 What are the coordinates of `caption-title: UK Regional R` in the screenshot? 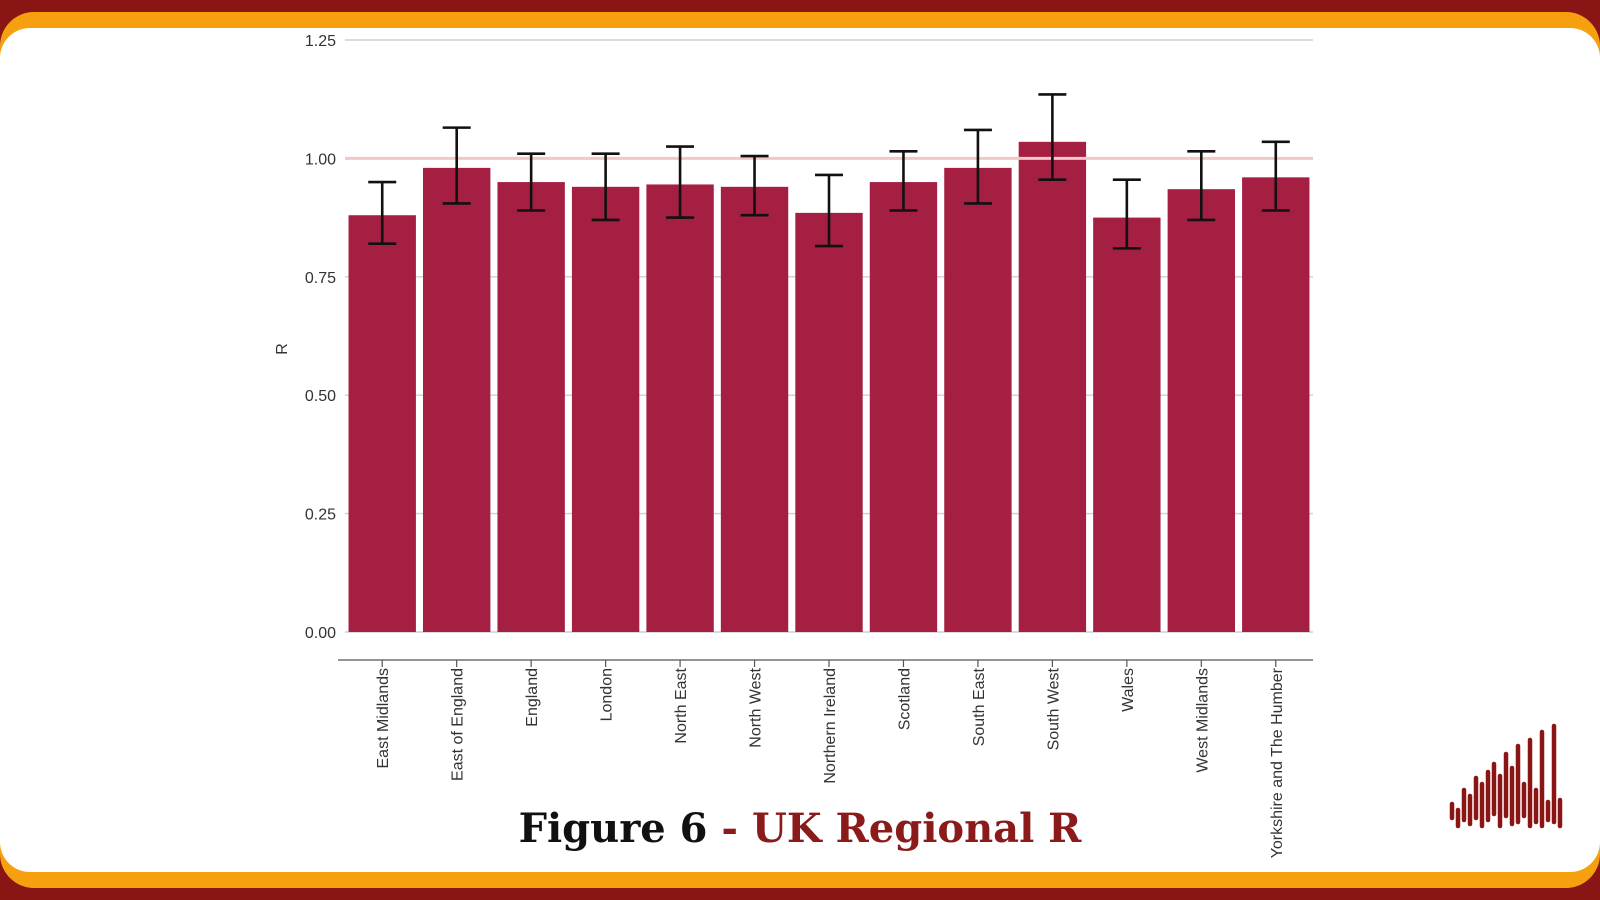 It's located at (916, 828).